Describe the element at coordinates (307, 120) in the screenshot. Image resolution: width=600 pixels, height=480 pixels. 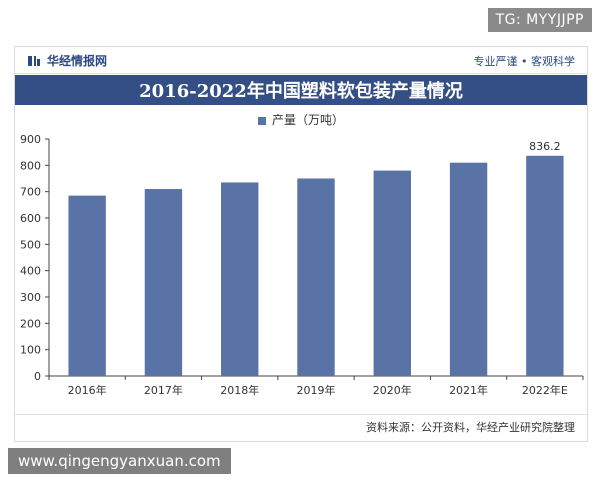
I see `legend-label: 产量（万吨）` at that location.